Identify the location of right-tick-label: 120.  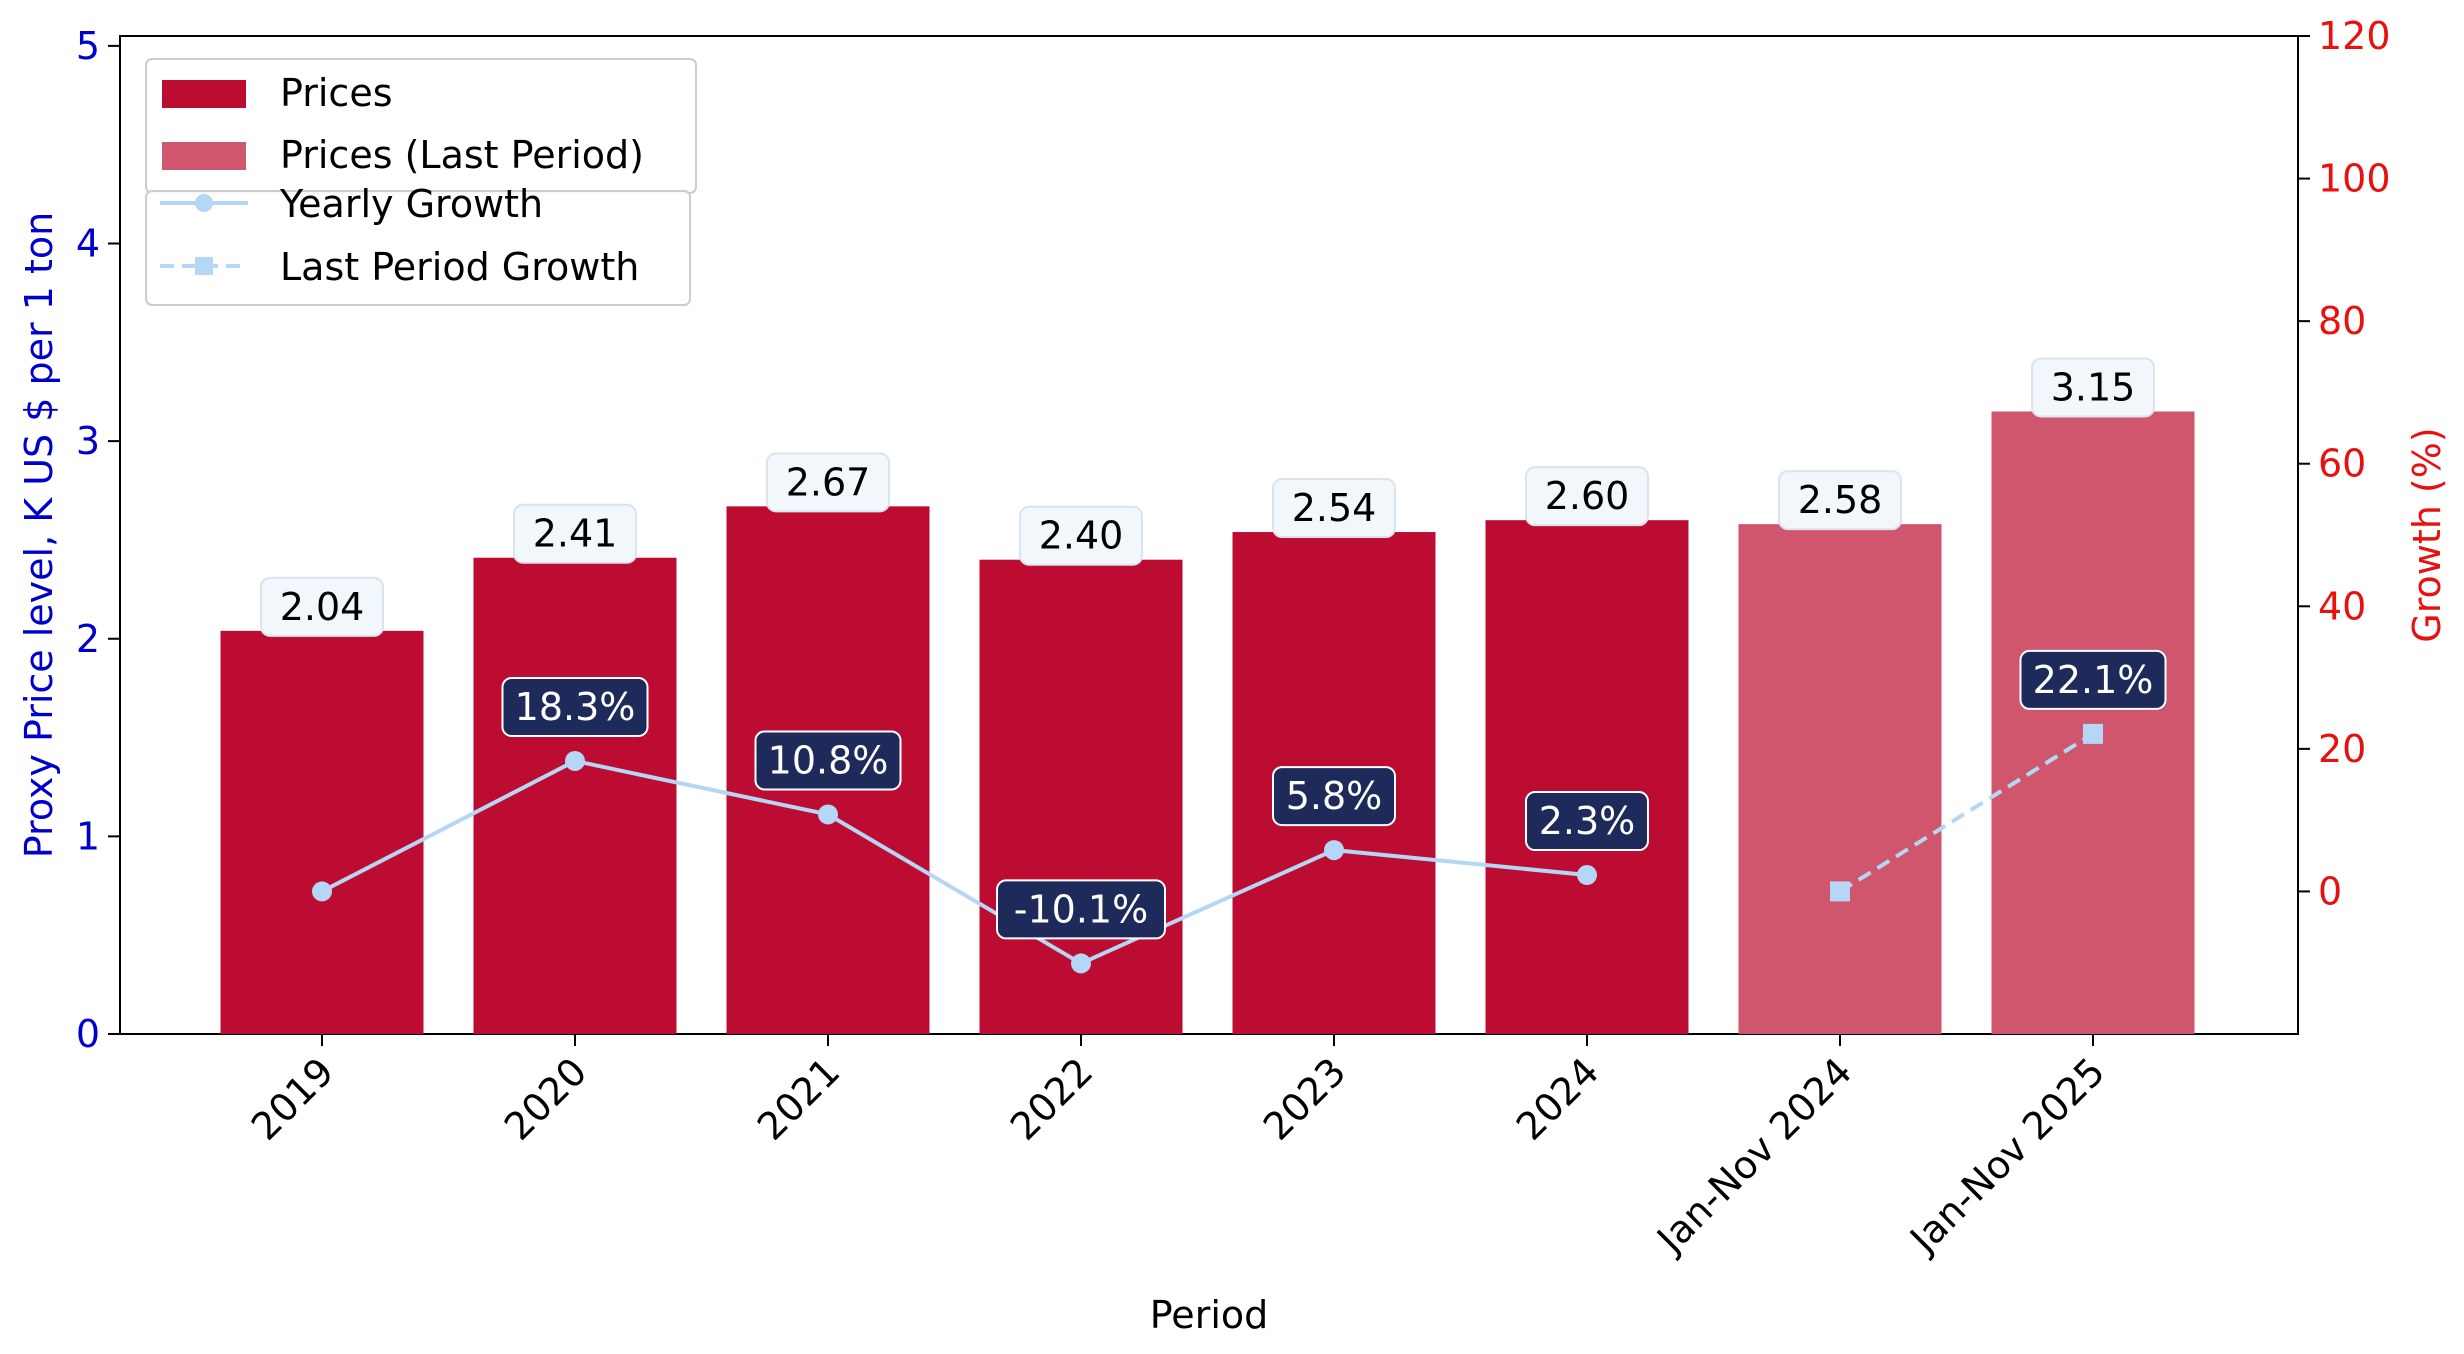
(2354, 36).